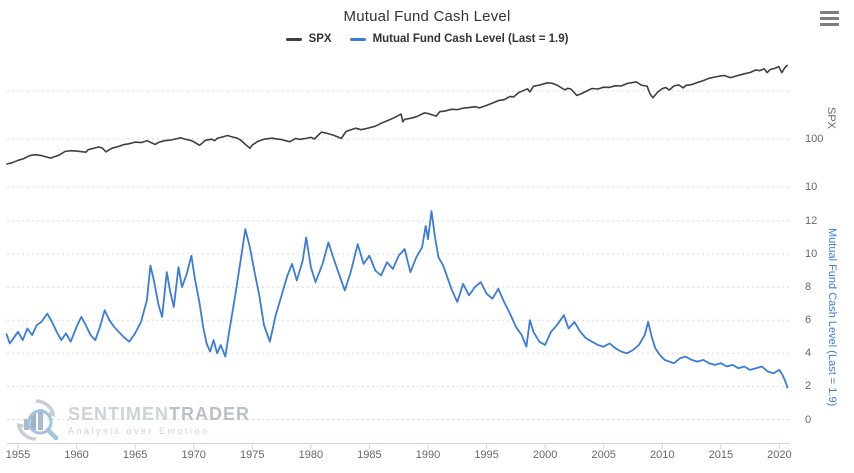 The image size is (854, 473). I want to click on legend-item-spx: SPX, so click(308, 39).